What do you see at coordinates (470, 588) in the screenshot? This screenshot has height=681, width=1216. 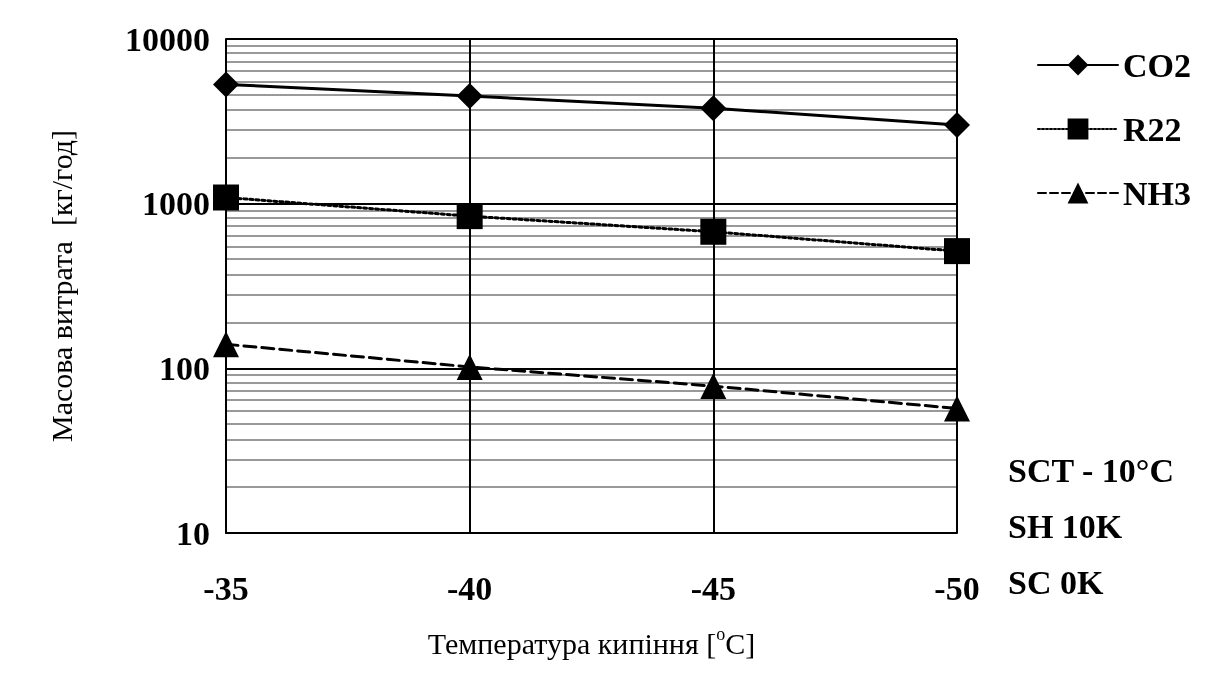 I see `x-tick-label: -40` at bounding box center [470, 588].